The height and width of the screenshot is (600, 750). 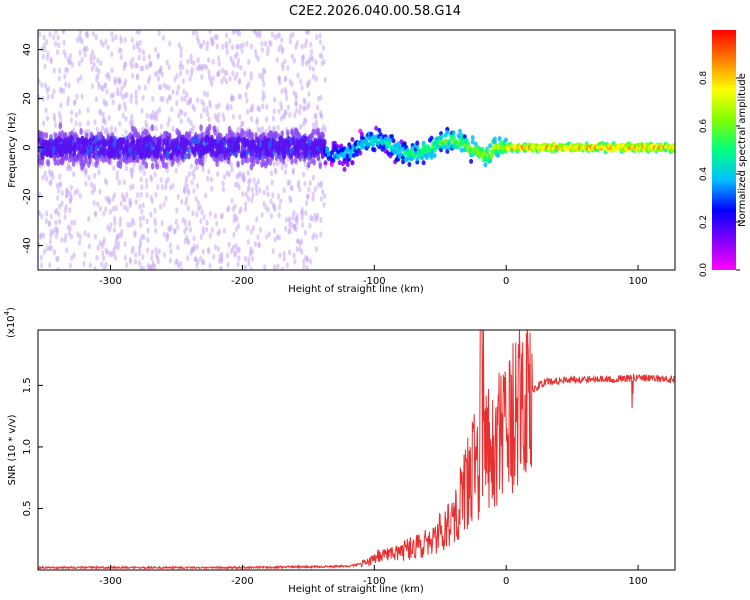 I want to click on colorbar-tick-label: 0.0, so click(x=704, y=270).